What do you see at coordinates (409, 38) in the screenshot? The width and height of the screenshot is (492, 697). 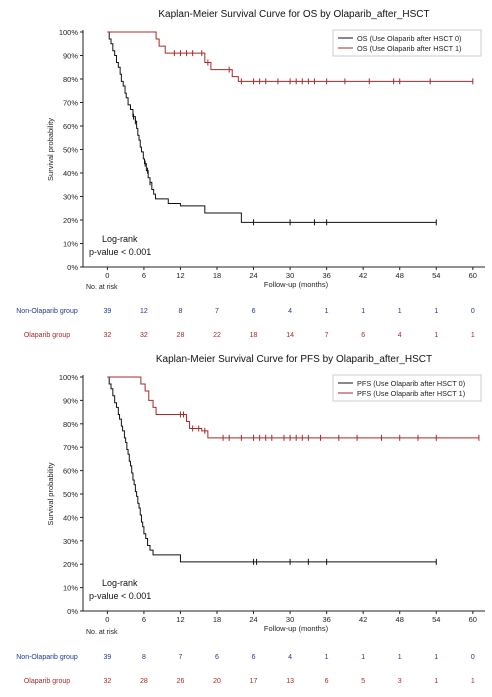 I see `chart1-legend-label-1: OS (Use Olaparib after HSCT 0)` at bounding box center [409, 38].